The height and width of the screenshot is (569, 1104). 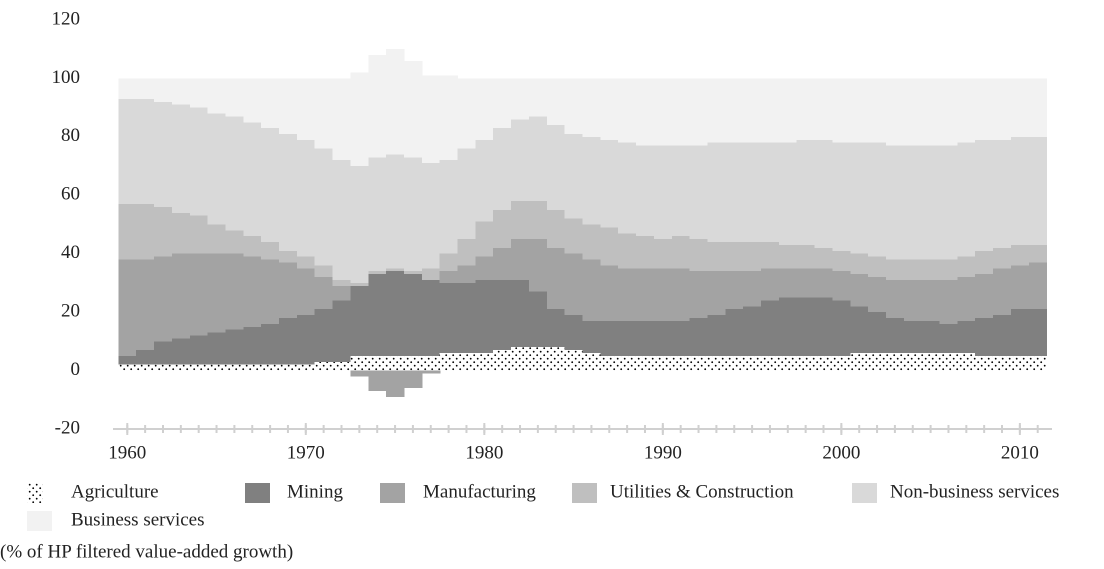 What do you see at coordinates (70, 135) in the screenshot?
I see `y-tick-label: 80` at bounding box center [70, 135].